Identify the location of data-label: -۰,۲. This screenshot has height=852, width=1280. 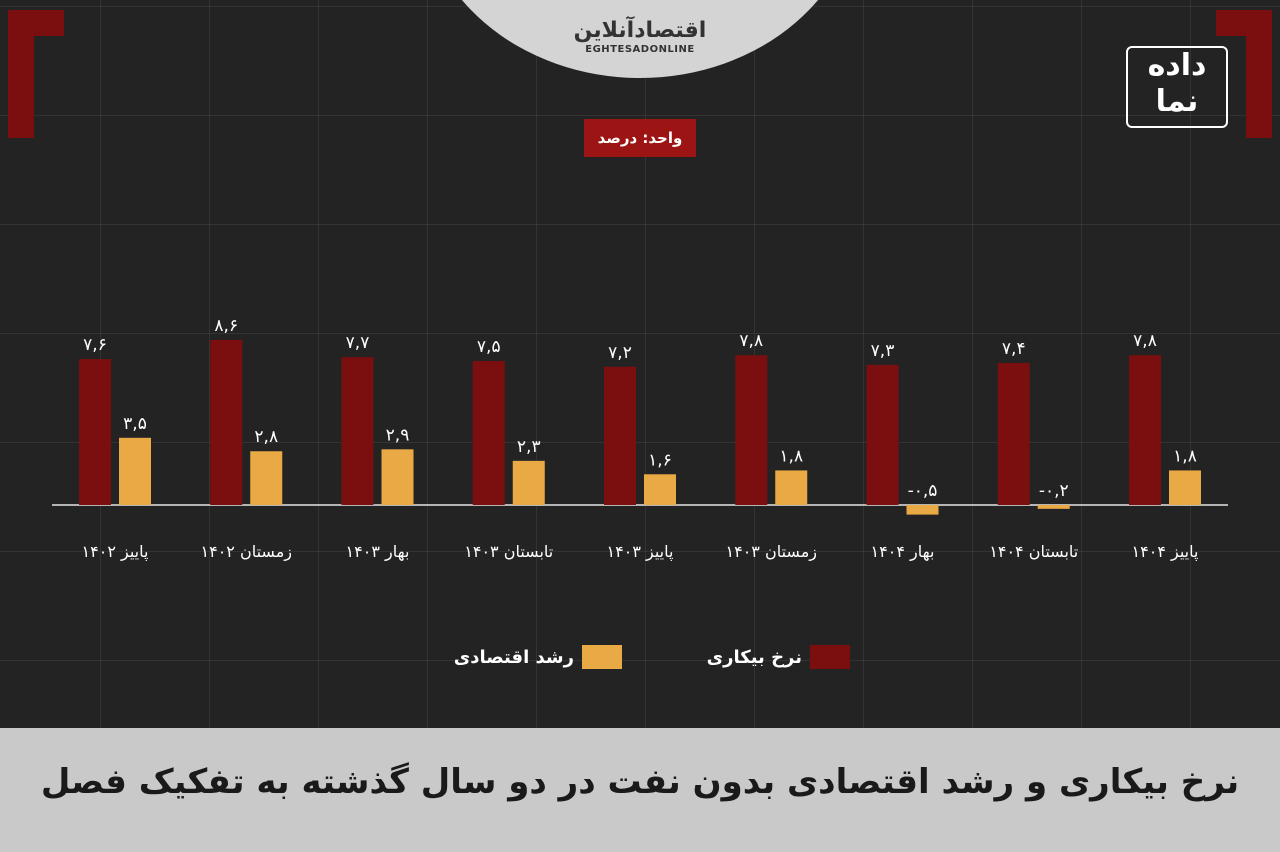
(1054, 491).